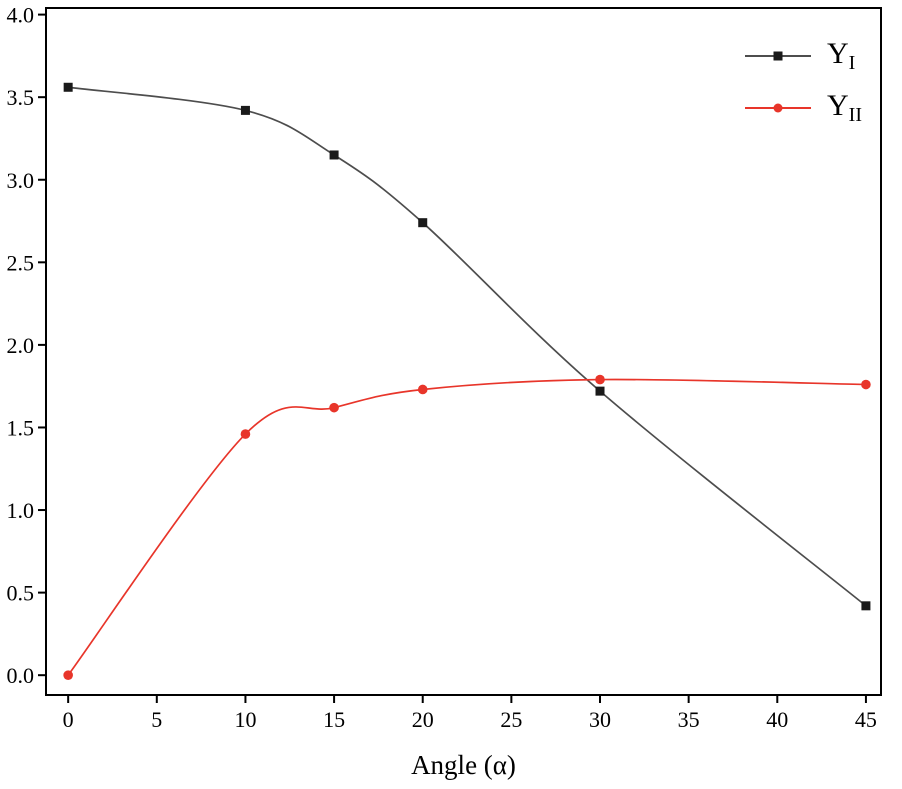 The width and height of the screenshot is (902, 789). I want to click on y-tick-label: 2.0, so click(21, 345).